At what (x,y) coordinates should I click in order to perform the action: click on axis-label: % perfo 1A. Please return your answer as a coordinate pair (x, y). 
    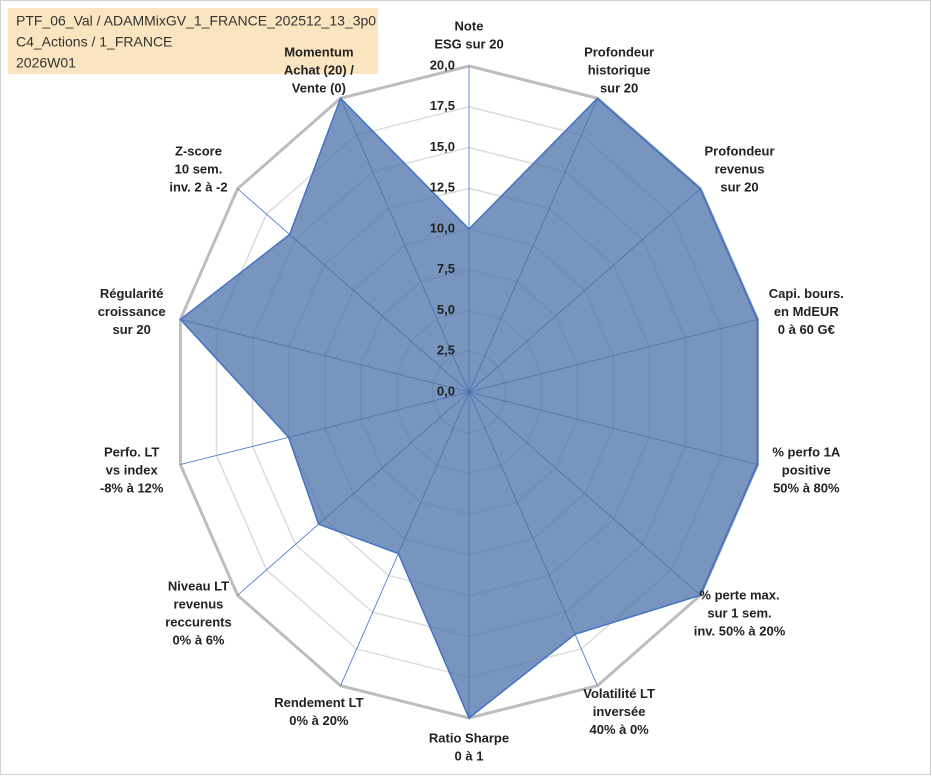
    Looking at the image, I should click on (806, 452).